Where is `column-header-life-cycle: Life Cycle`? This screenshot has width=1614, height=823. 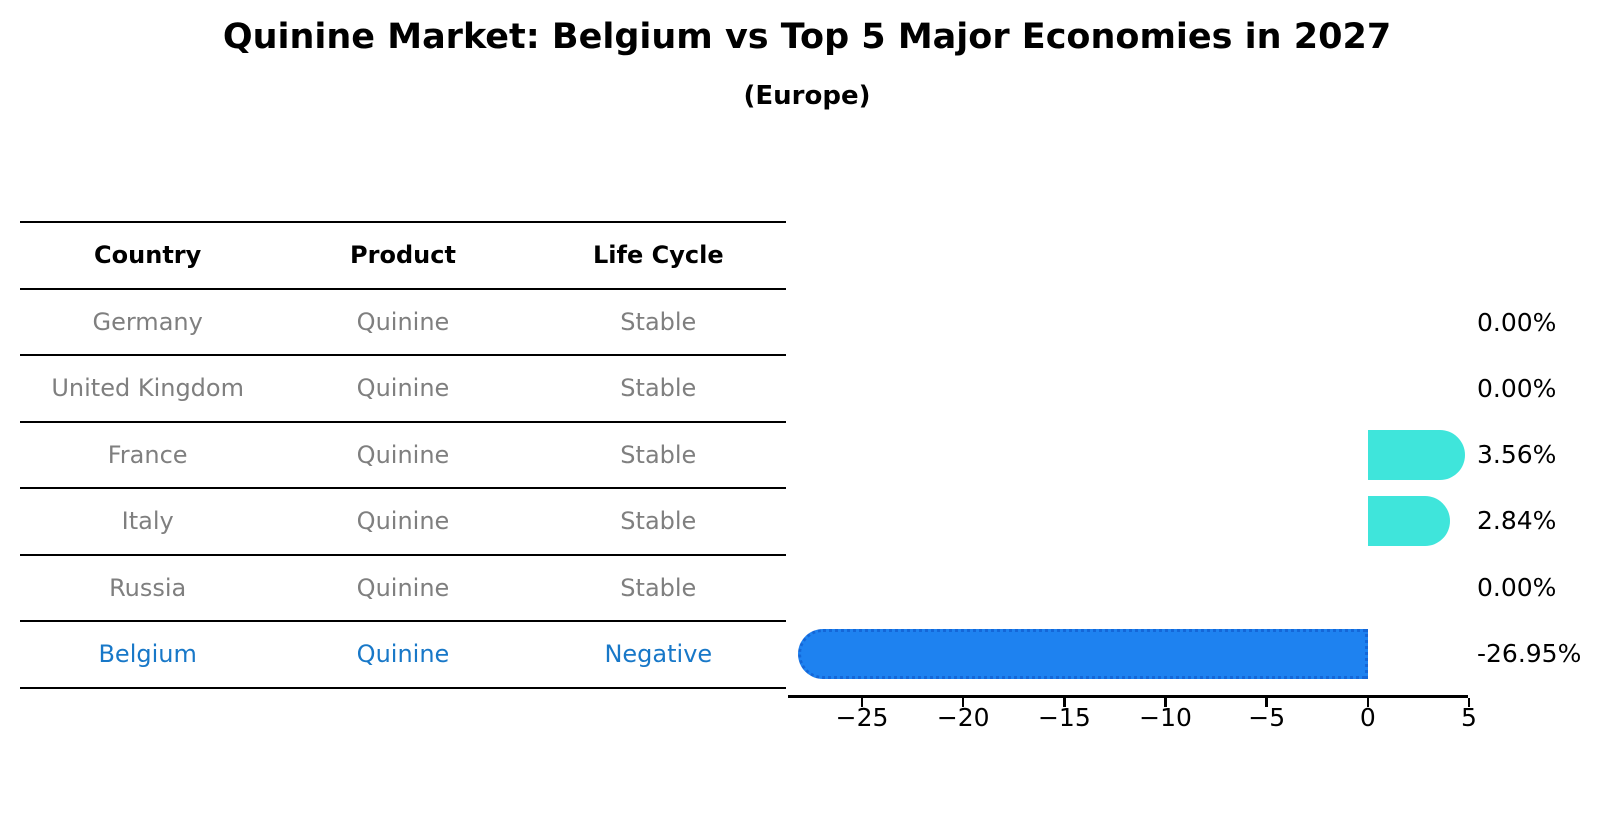 column-header-life-cycle: Life Cycle is located at coordinates (658, 255).